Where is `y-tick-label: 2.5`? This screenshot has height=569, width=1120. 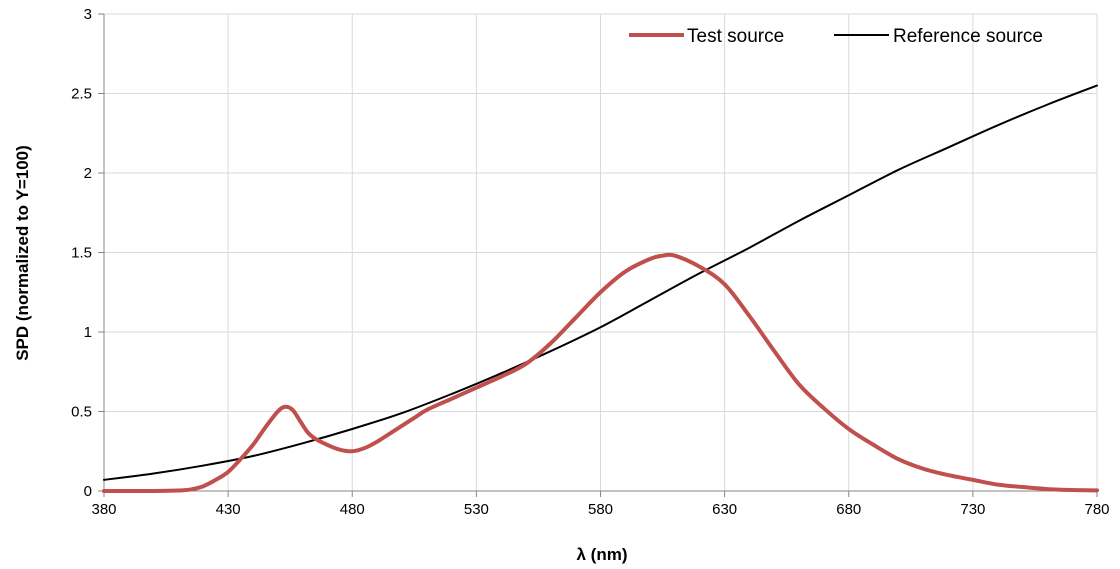
y-tick-label: 2.5 is located at coordinates (81, 94).